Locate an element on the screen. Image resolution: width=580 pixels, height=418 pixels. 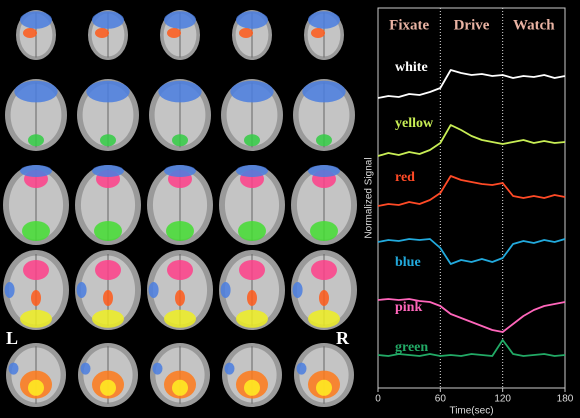
series-label: red is located at coordinates (405, 177).